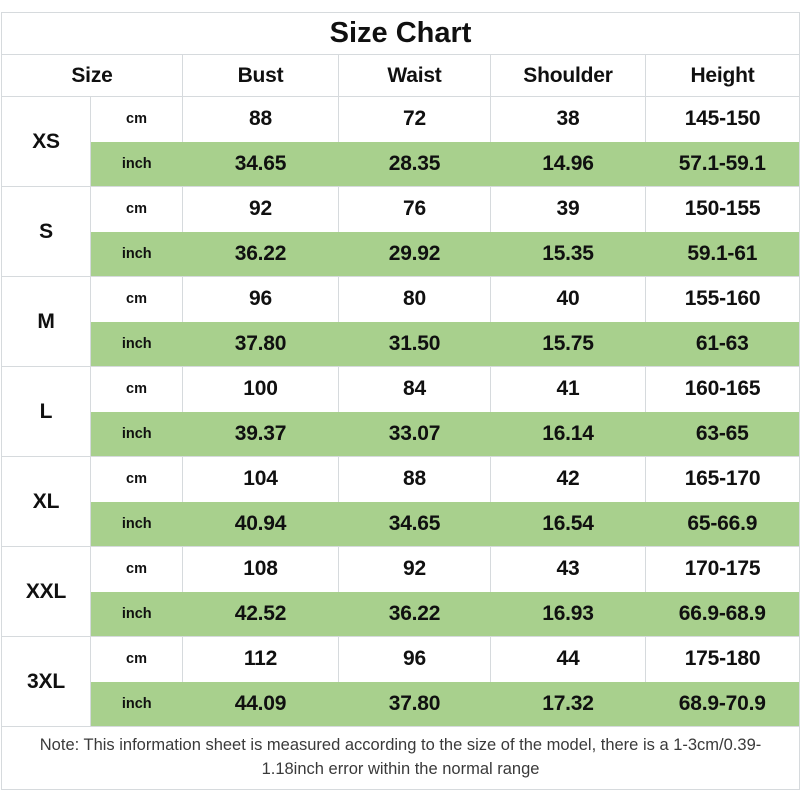 The width and height of the screenshot is (800, 800). What do you see at coordinates (722, 524) in the screenshot?
I see `measurement-value: 65-66.9` at bounding box center [722, 524].